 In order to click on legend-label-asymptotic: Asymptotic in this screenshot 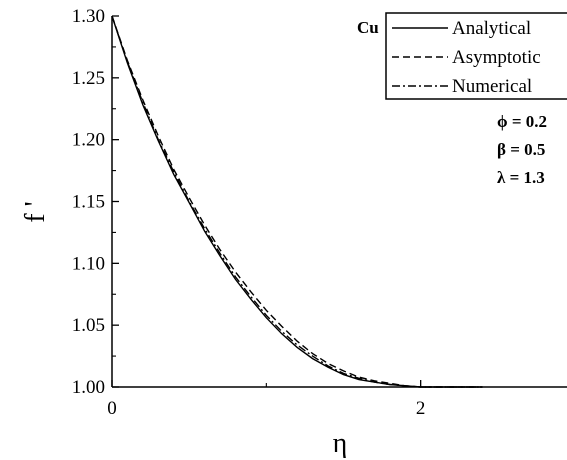, I will do `click(496, 57)`.